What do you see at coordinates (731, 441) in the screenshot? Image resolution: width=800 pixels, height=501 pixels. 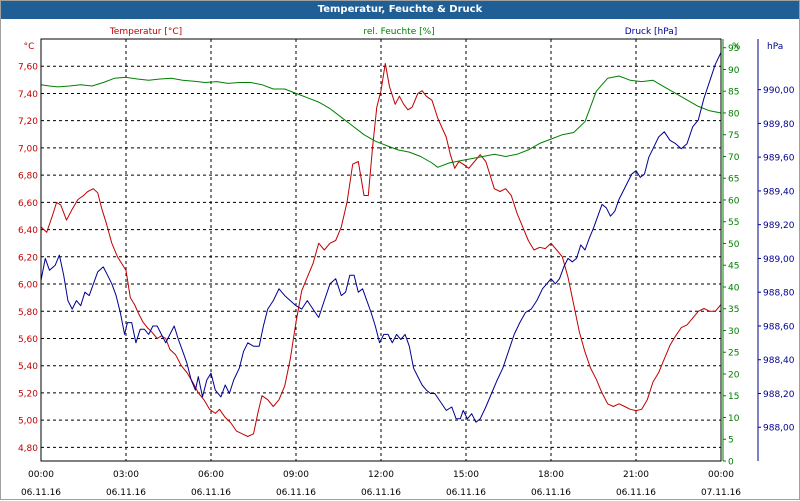 I see `humidity-tick-label: 5` at bounding box center [731, 441].